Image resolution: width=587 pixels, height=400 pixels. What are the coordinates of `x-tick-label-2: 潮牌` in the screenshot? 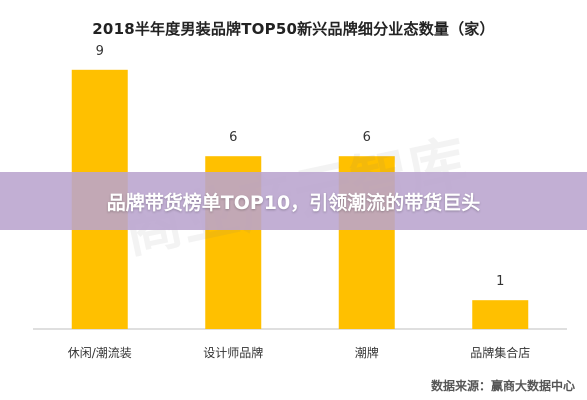 It's located at (367, 352).